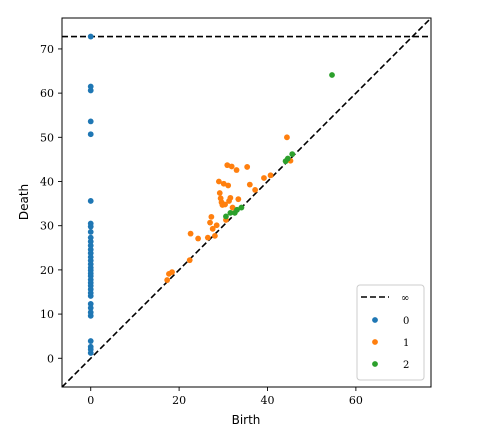 The width and height of the screenshot is (477, 440). What do you see at coordinates (406, 321) in the screenshot?
I see `legend-label-0: 0` at bounding box center [406, 321].